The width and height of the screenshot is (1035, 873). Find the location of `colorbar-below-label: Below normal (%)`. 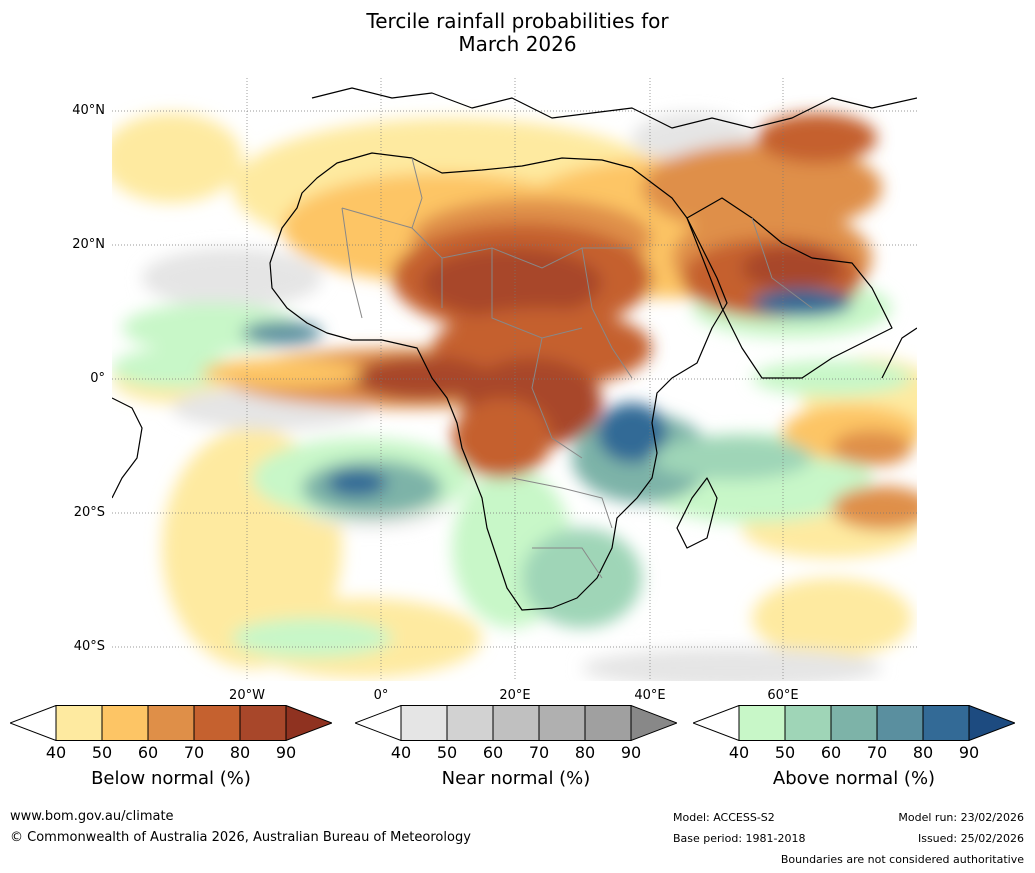

colorbar-below-label: Below normal (%) is located at coordinates (171, 778).